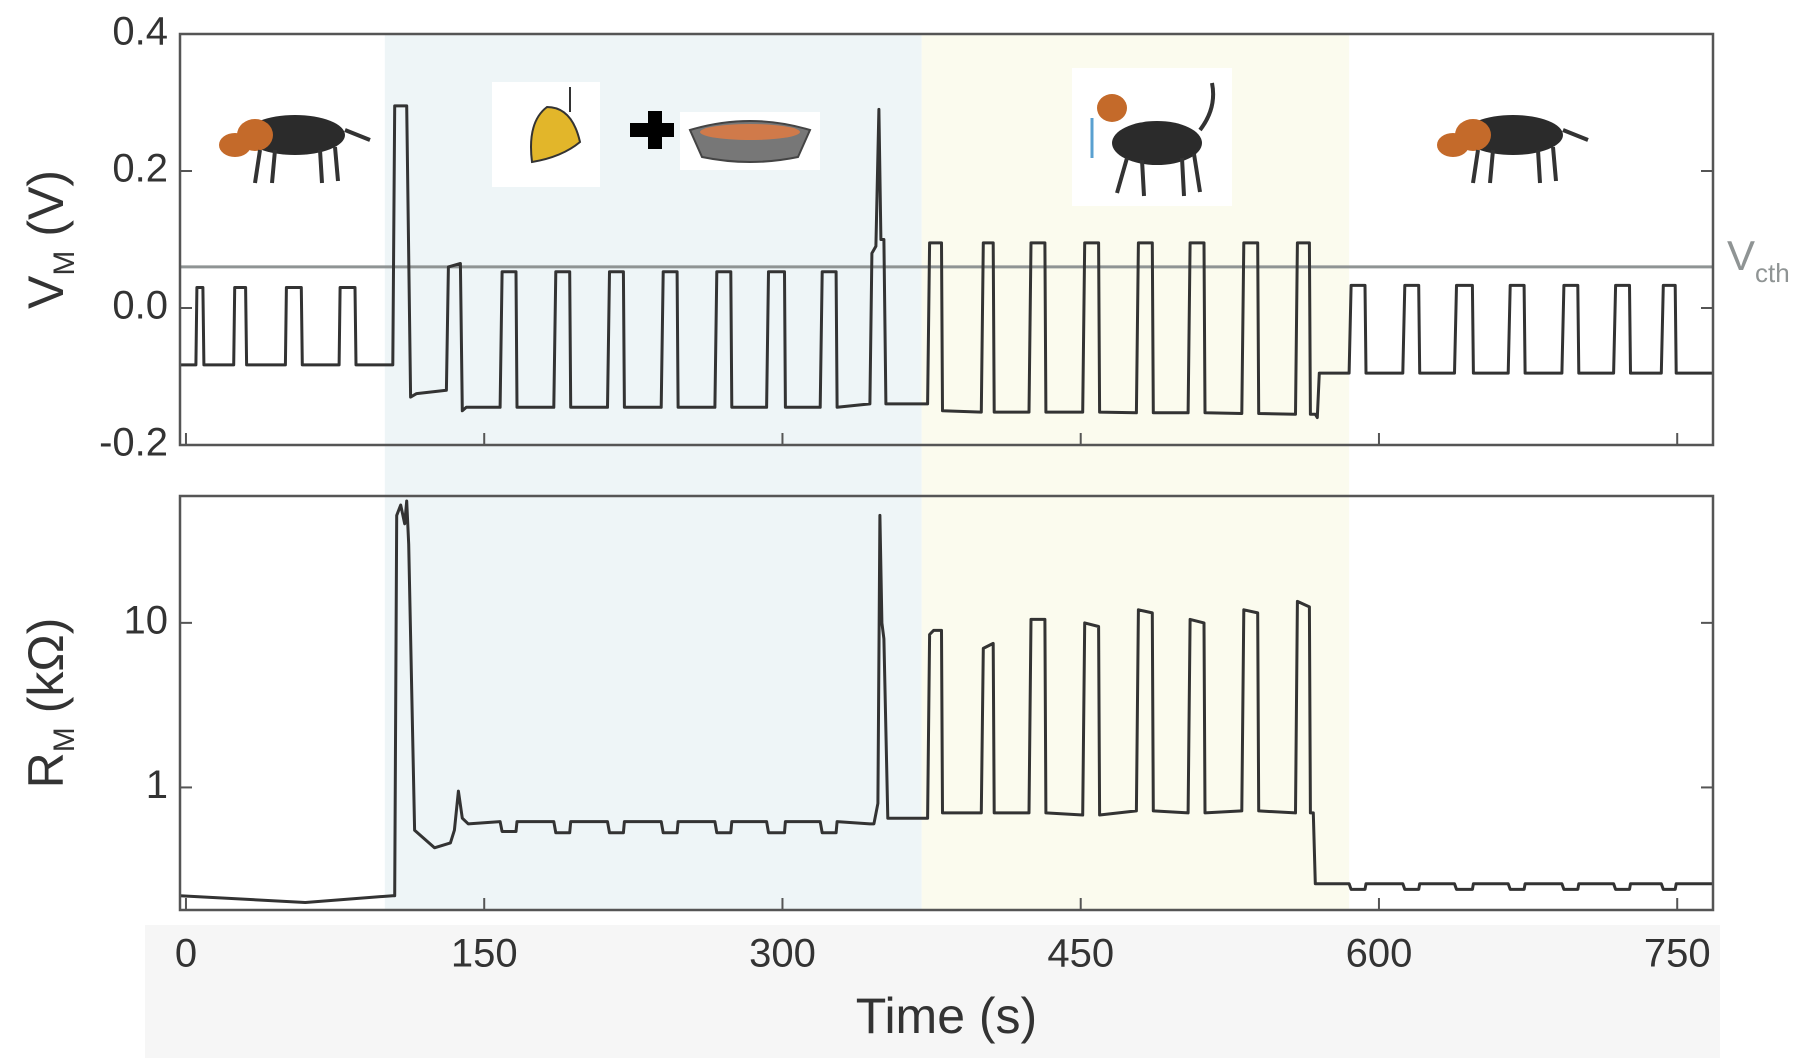 This screenshot has height=1058, width=1800. What do you see at coordinates (484, 954) in the screenshot?
I see `x-tick-label: 150` at bounding box center [484, 954].